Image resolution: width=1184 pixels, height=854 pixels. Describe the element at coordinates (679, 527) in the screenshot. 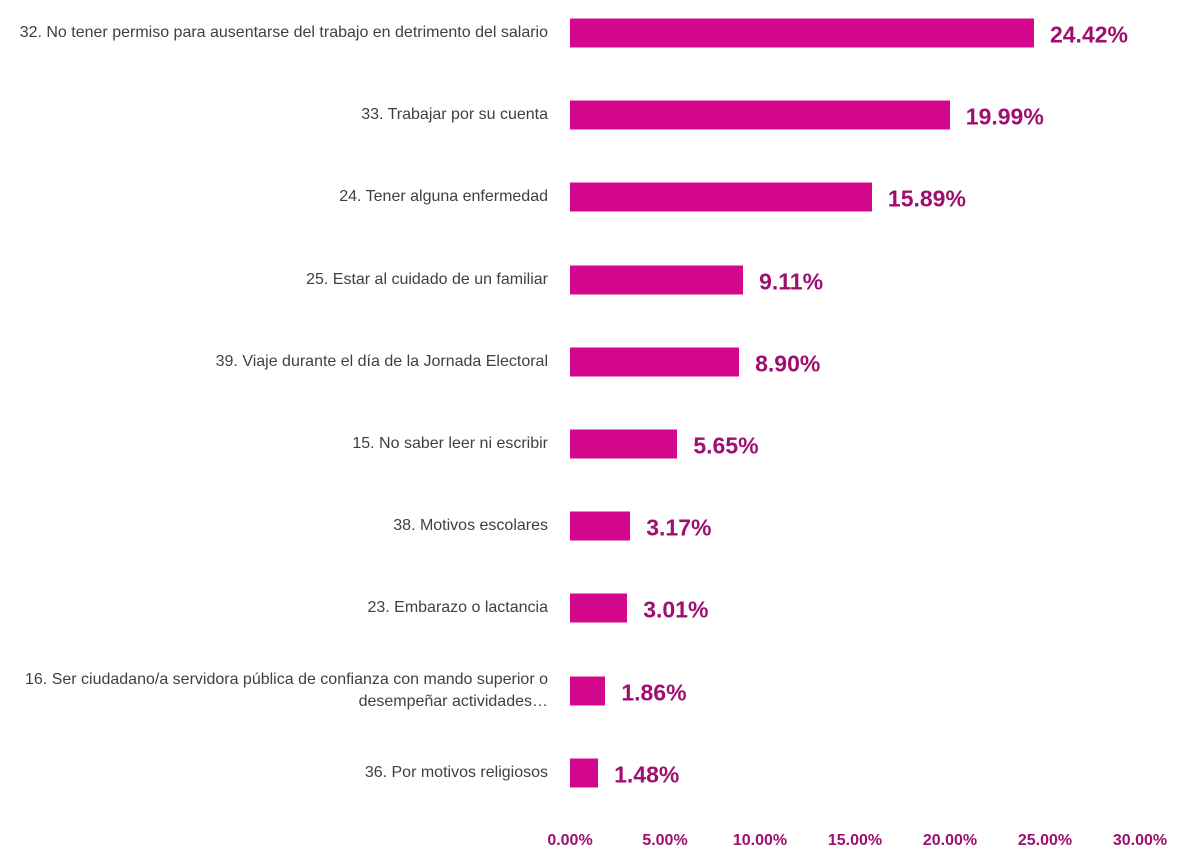

I see `value-label: 3.17%` at that location.